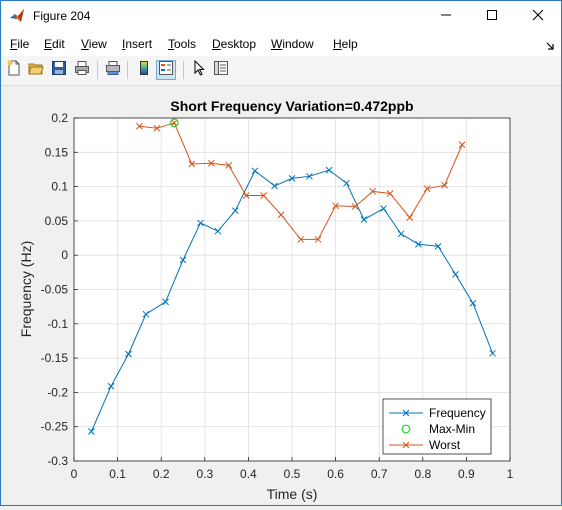 The width and height of the screenshot is (562, 510). Describe the element at coordinates (20, 44) in the screenshot. I see `menu-file: File` at that location.